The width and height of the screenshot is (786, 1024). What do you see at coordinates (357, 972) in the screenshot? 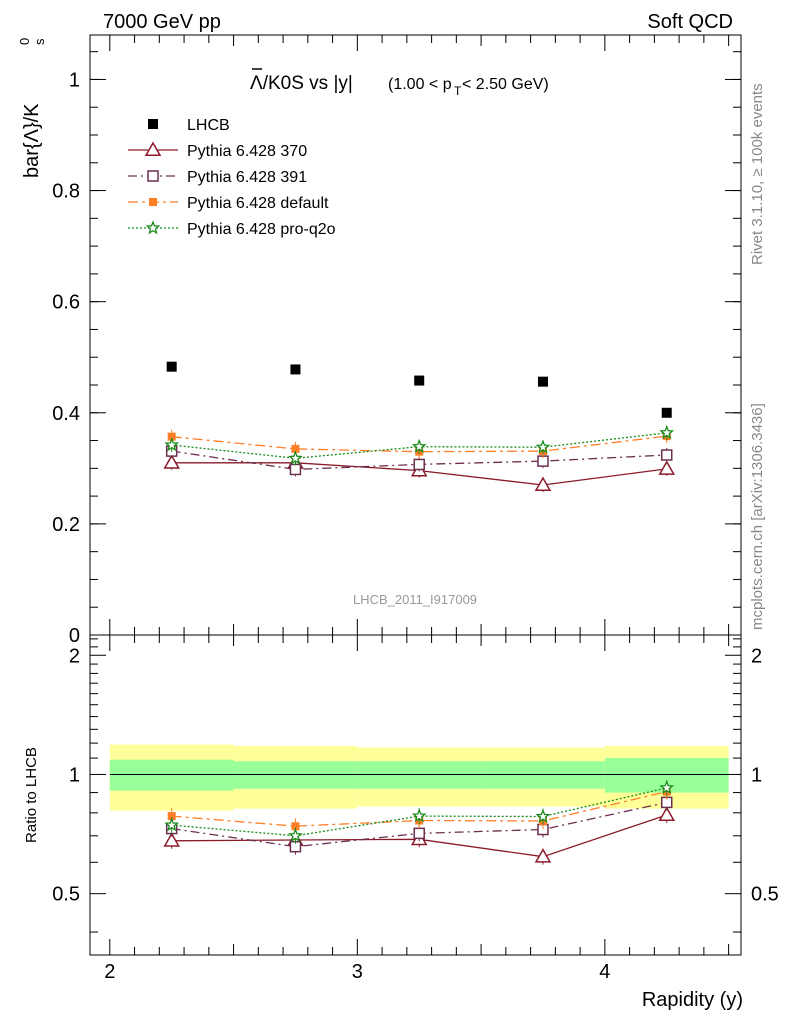
I see `x-tick-label: 3` at bounding box center [357, 972].